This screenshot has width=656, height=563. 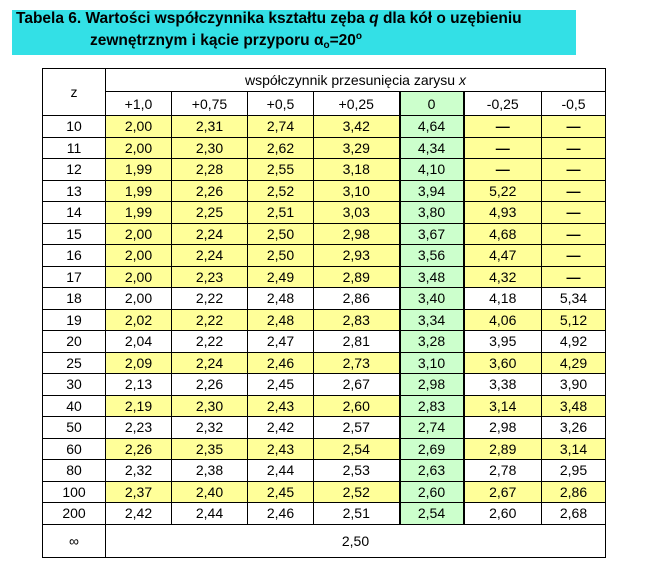 I want to click on z-cell: 10, so click(x=74, y=126).